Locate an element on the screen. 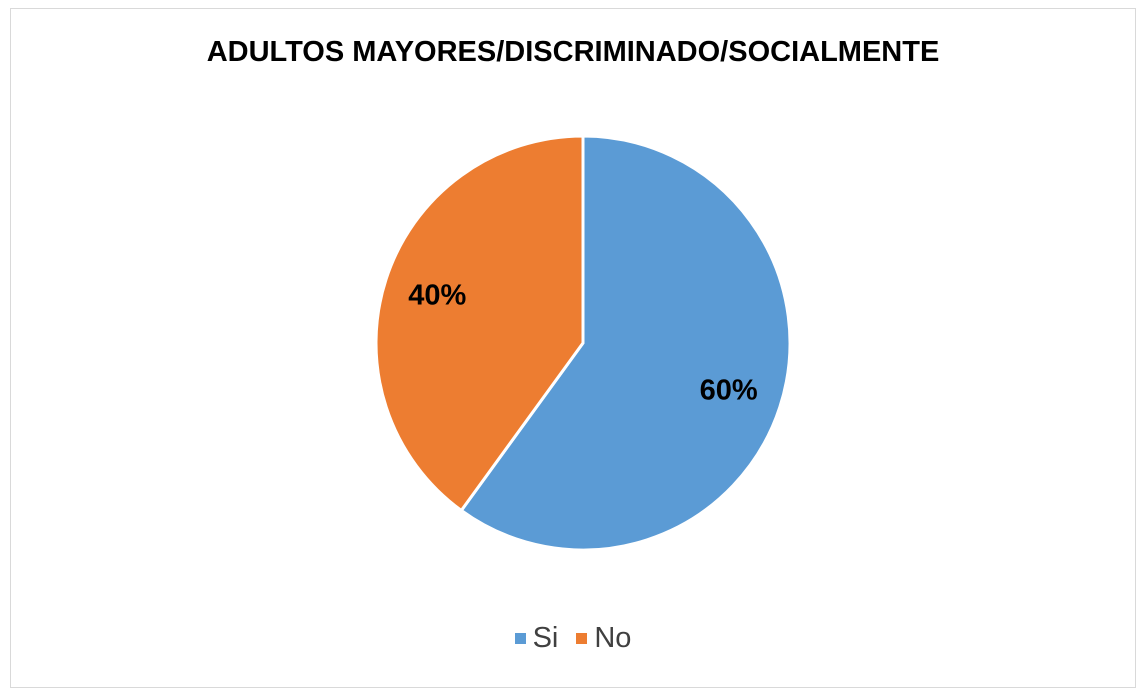 The width and height of the screenshot is (1146, 688). legend-swatch-si is located at coordinates (520, 638).